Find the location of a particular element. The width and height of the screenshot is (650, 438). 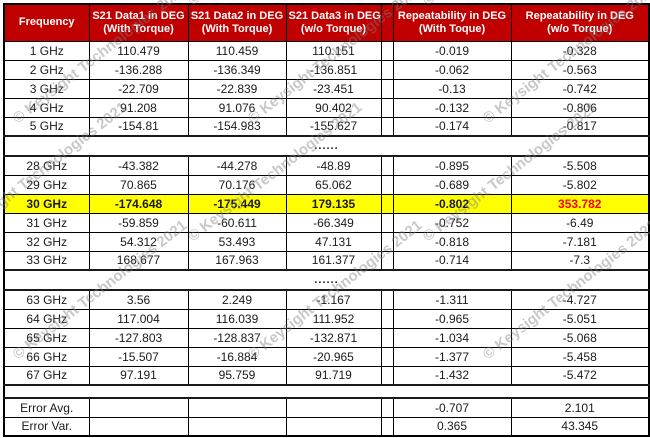

cell-s21-data3: 161.377 is located at coordinates (333, 260).